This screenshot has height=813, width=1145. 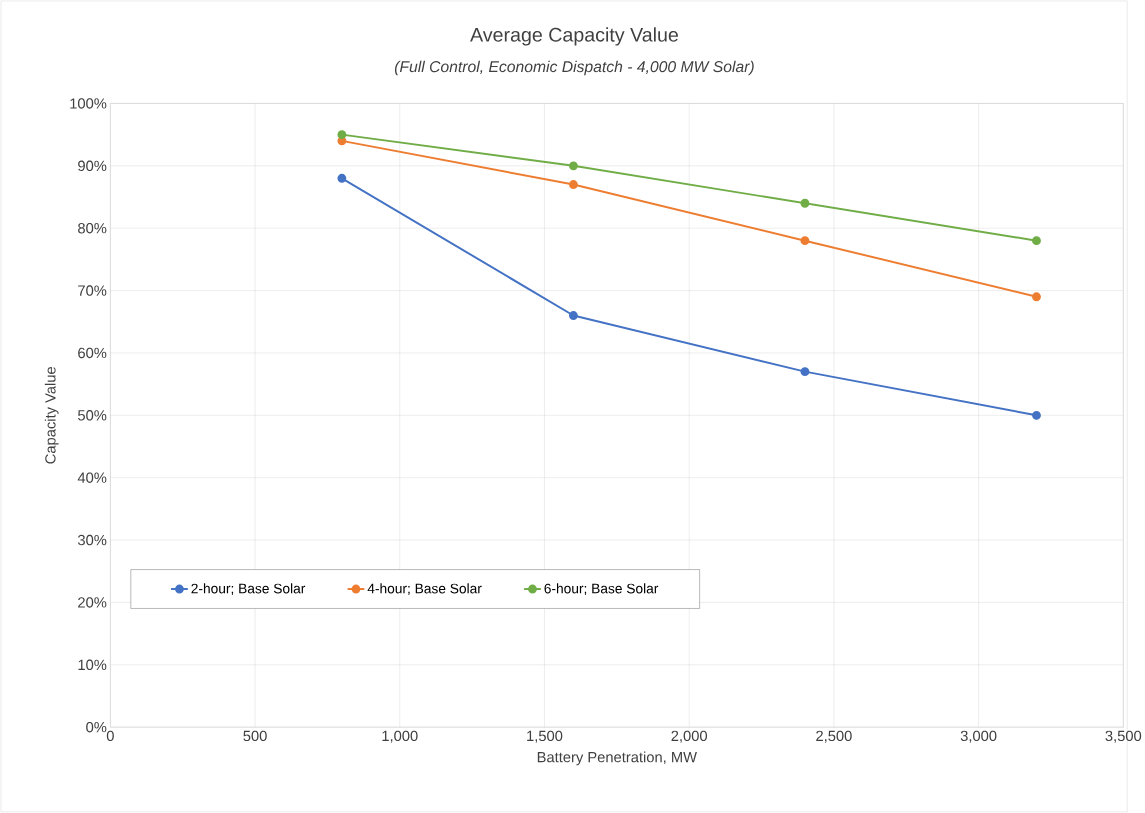 What do you see at coordinates (92, 665) in the screenshot?
I see `y-tick-label: 10%` at bounding box center [92, 665].